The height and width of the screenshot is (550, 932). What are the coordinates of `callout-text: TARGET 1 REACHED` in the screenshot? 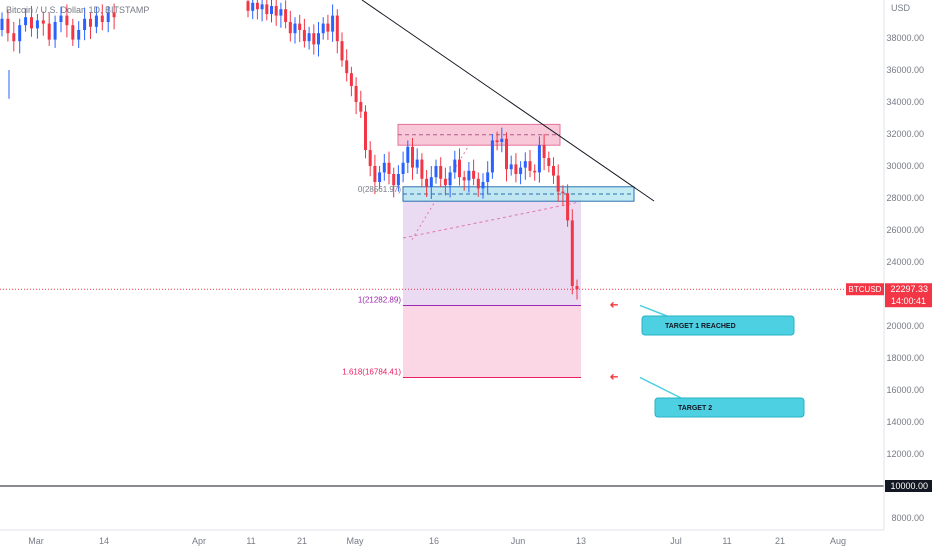 It's located at (700, 326).